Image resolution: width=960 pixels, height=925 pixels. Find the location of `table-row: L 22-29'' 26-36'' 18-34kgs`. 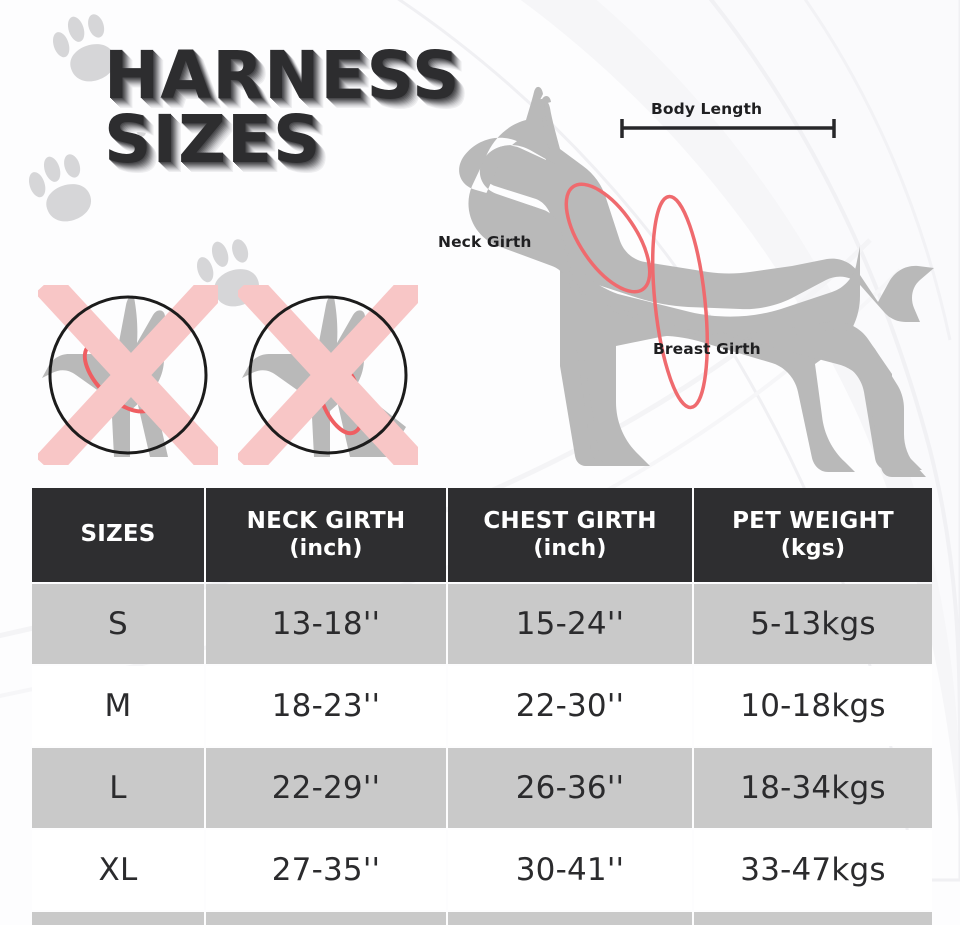

table-row: L 22-29'' 26-36'' 18-34kgs is located at coordinates (482, 788).